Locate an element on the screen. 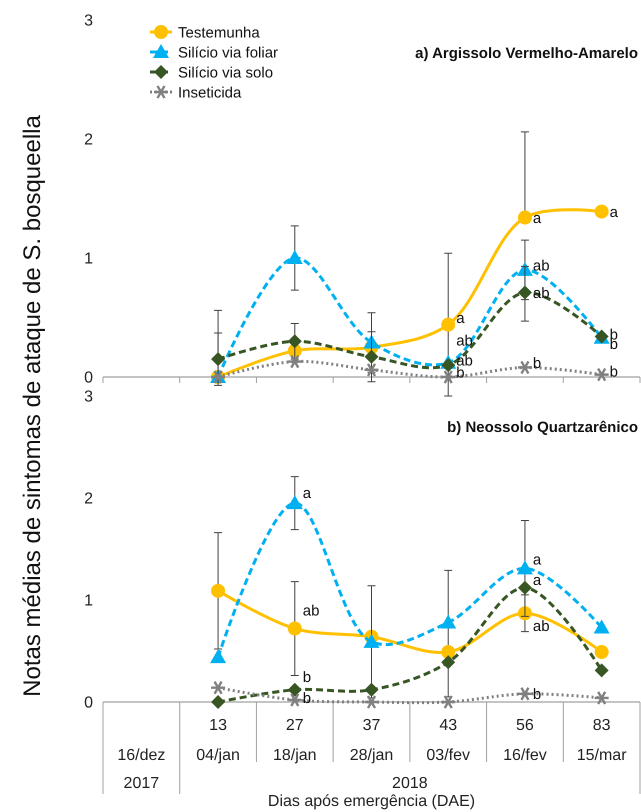  legend-label: Testemunha is located at coordinates (219, 33).